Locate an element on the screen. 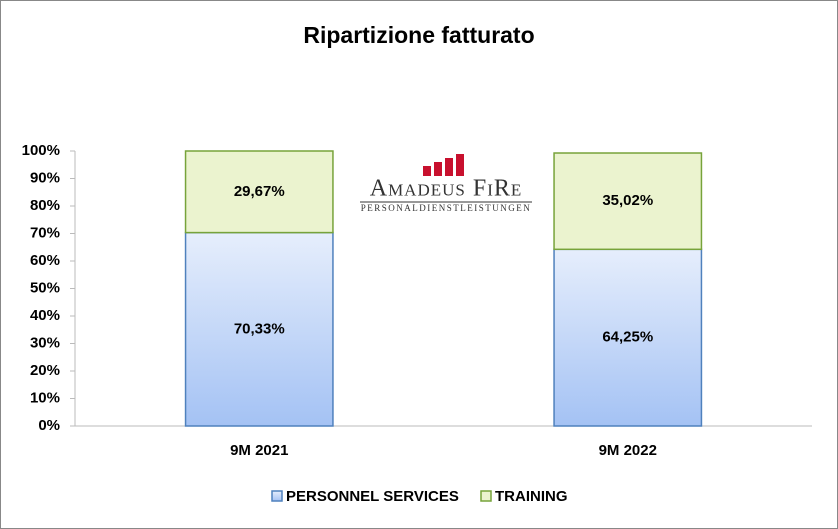 Image resolution: width=838 pixels, height=529 pixels. y-tick-label: 20% is located at coordinates (45, 370).